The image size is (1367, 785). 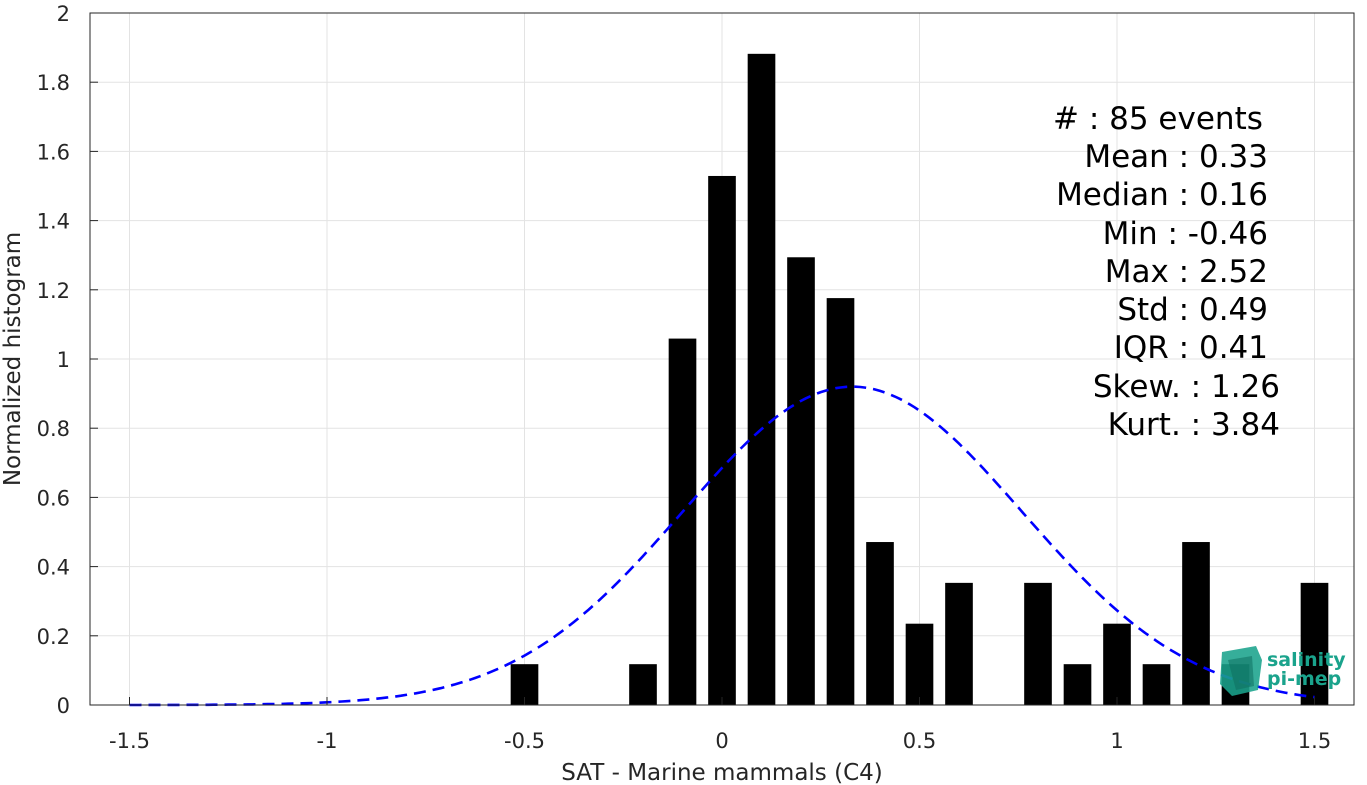 What do you see at coordinates (1304, 679) in the screenshot?
I see `logo-text-pi-mep: pi-mep` at bounding box center [1304, 679].